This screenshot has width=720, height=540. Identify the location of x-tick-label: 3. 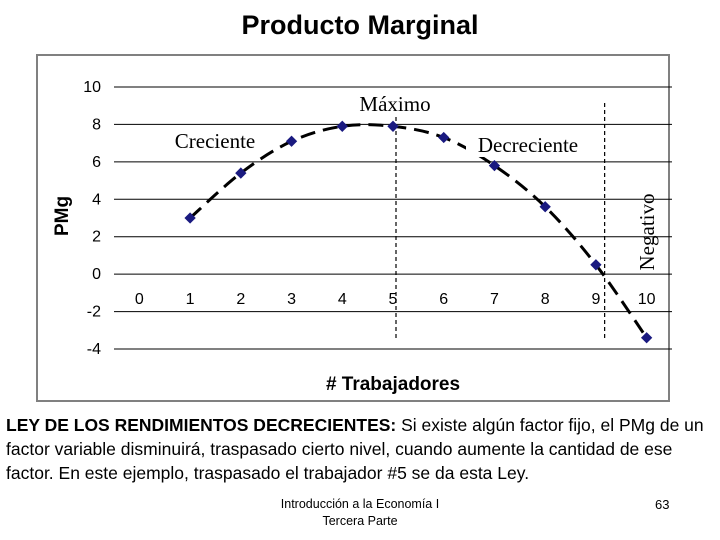
(291, 299).